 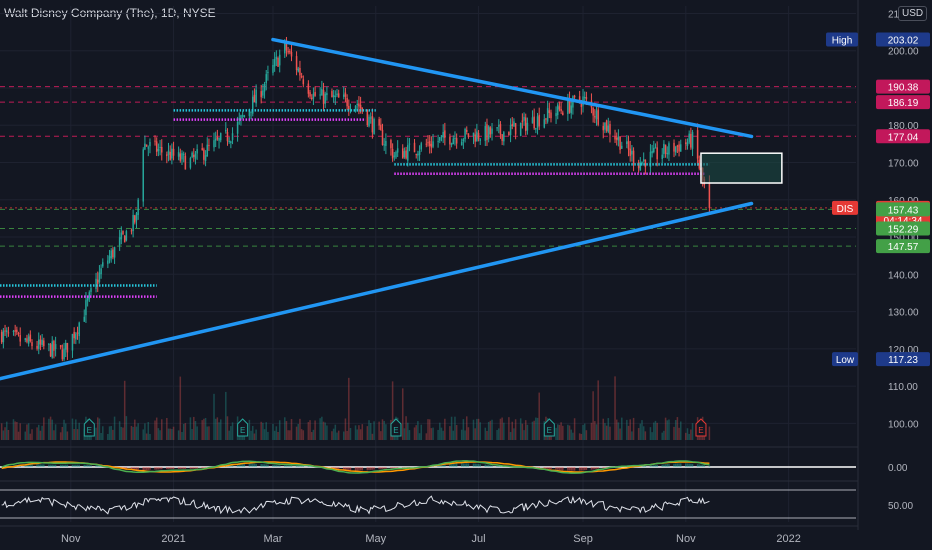 What do you see at coordinates (903, 39) in the screenshot?
I see `price-label-box` at bounding box center [903, 39].